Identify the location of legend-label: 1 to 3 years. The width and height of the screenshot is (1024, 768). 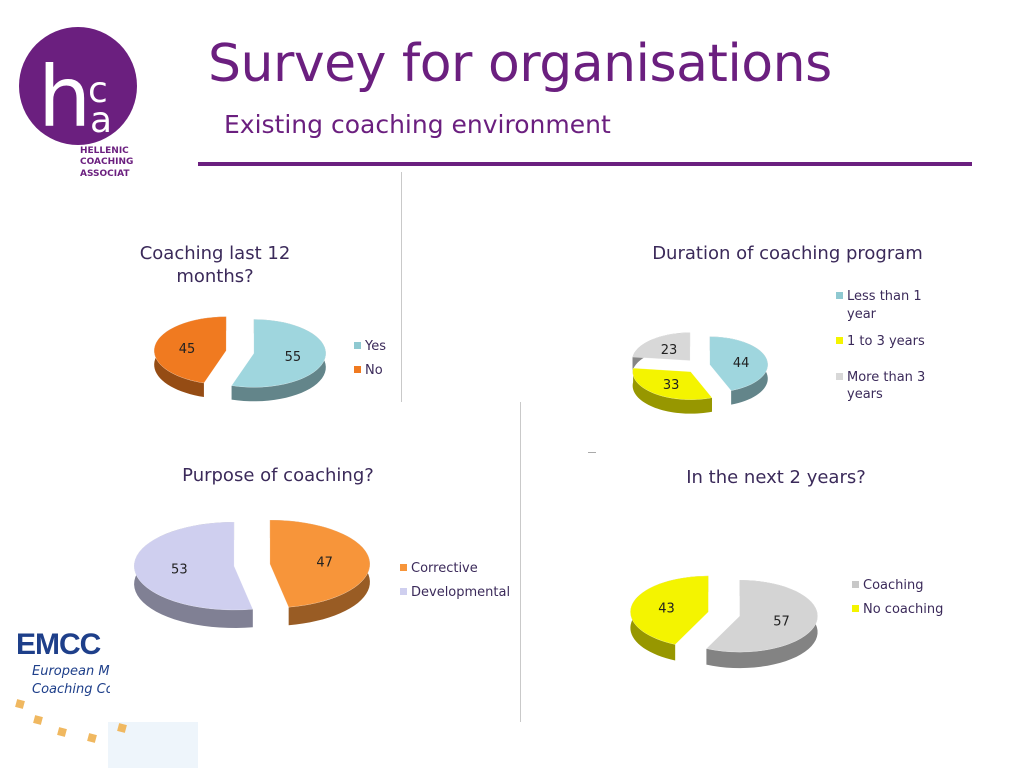
(886, 342).